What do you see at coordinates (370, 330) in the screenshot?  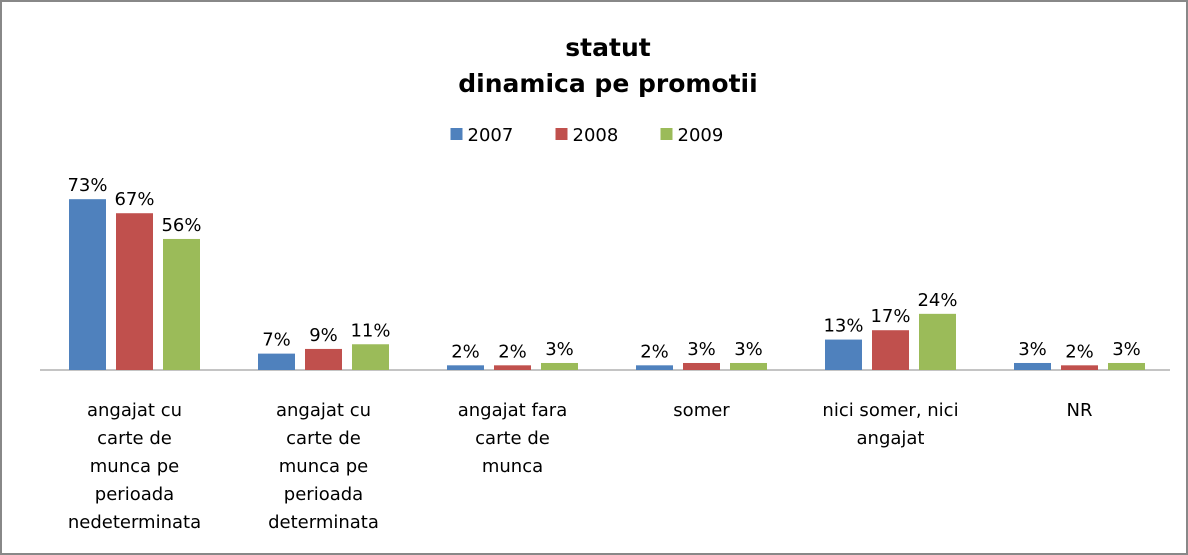 I see `data-label: 11%` at bounding box center [370, 330].